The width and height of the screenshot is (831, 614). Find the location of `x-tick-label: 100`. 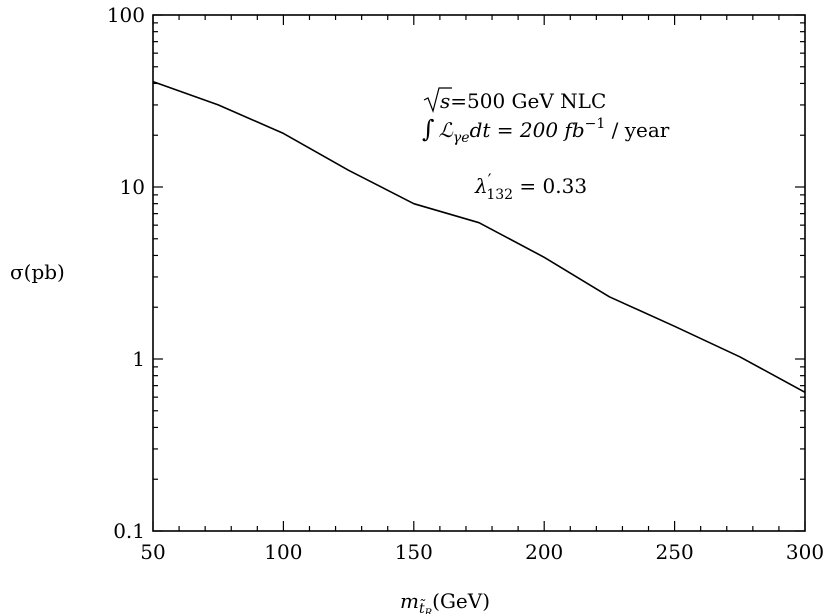

x-tick-label: 100 is located at coordinates (283, 552).